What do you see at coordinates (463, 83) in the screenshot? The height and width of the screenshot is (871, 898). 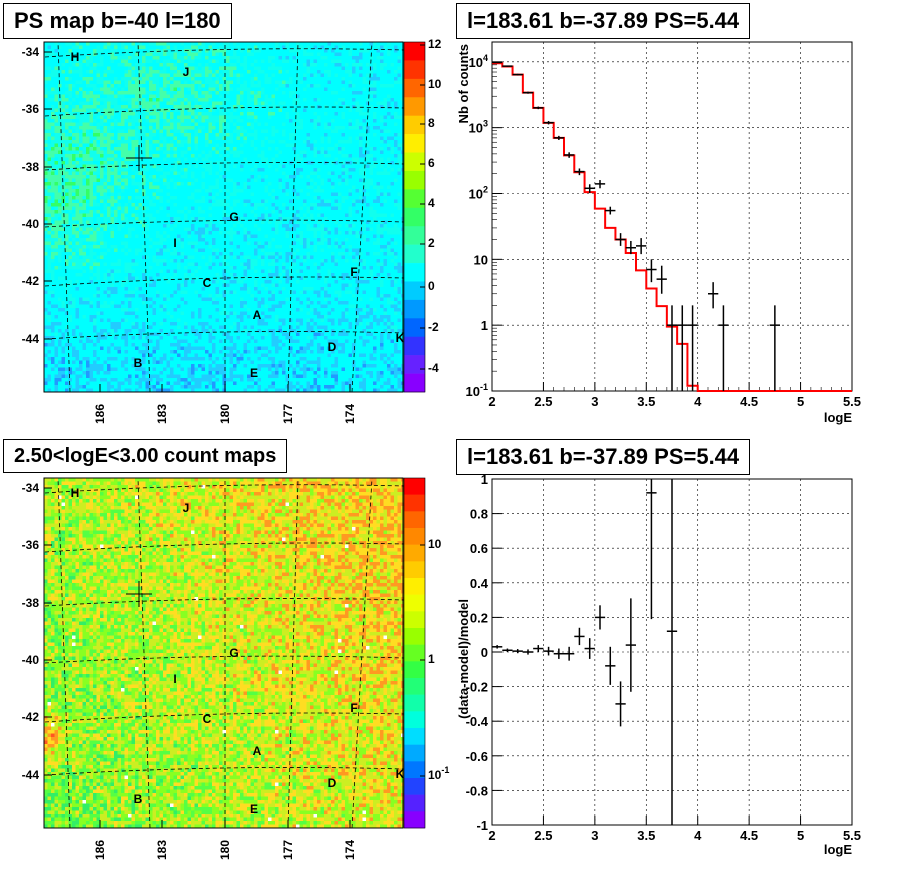 I see `y-axis-label: Nb of counts` at bounding box center [463, 83].